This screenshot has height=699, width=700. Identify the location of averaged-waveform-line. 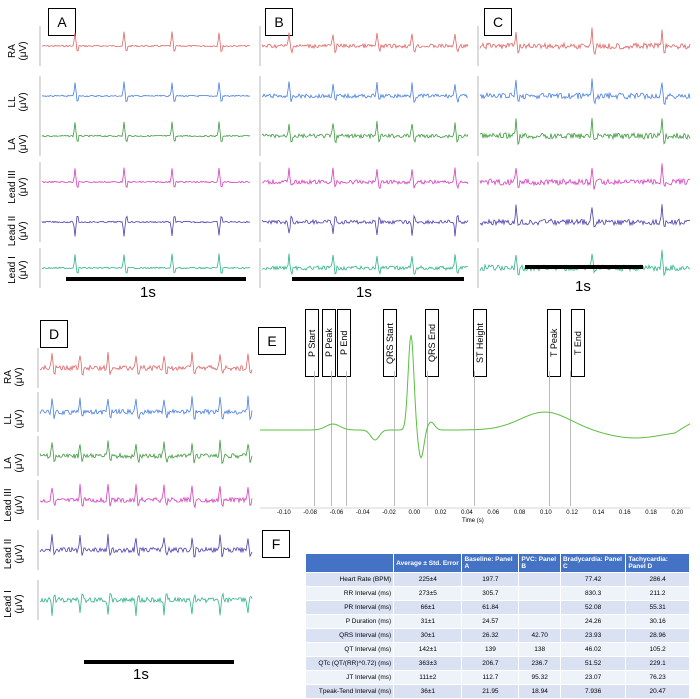
(475, 397).